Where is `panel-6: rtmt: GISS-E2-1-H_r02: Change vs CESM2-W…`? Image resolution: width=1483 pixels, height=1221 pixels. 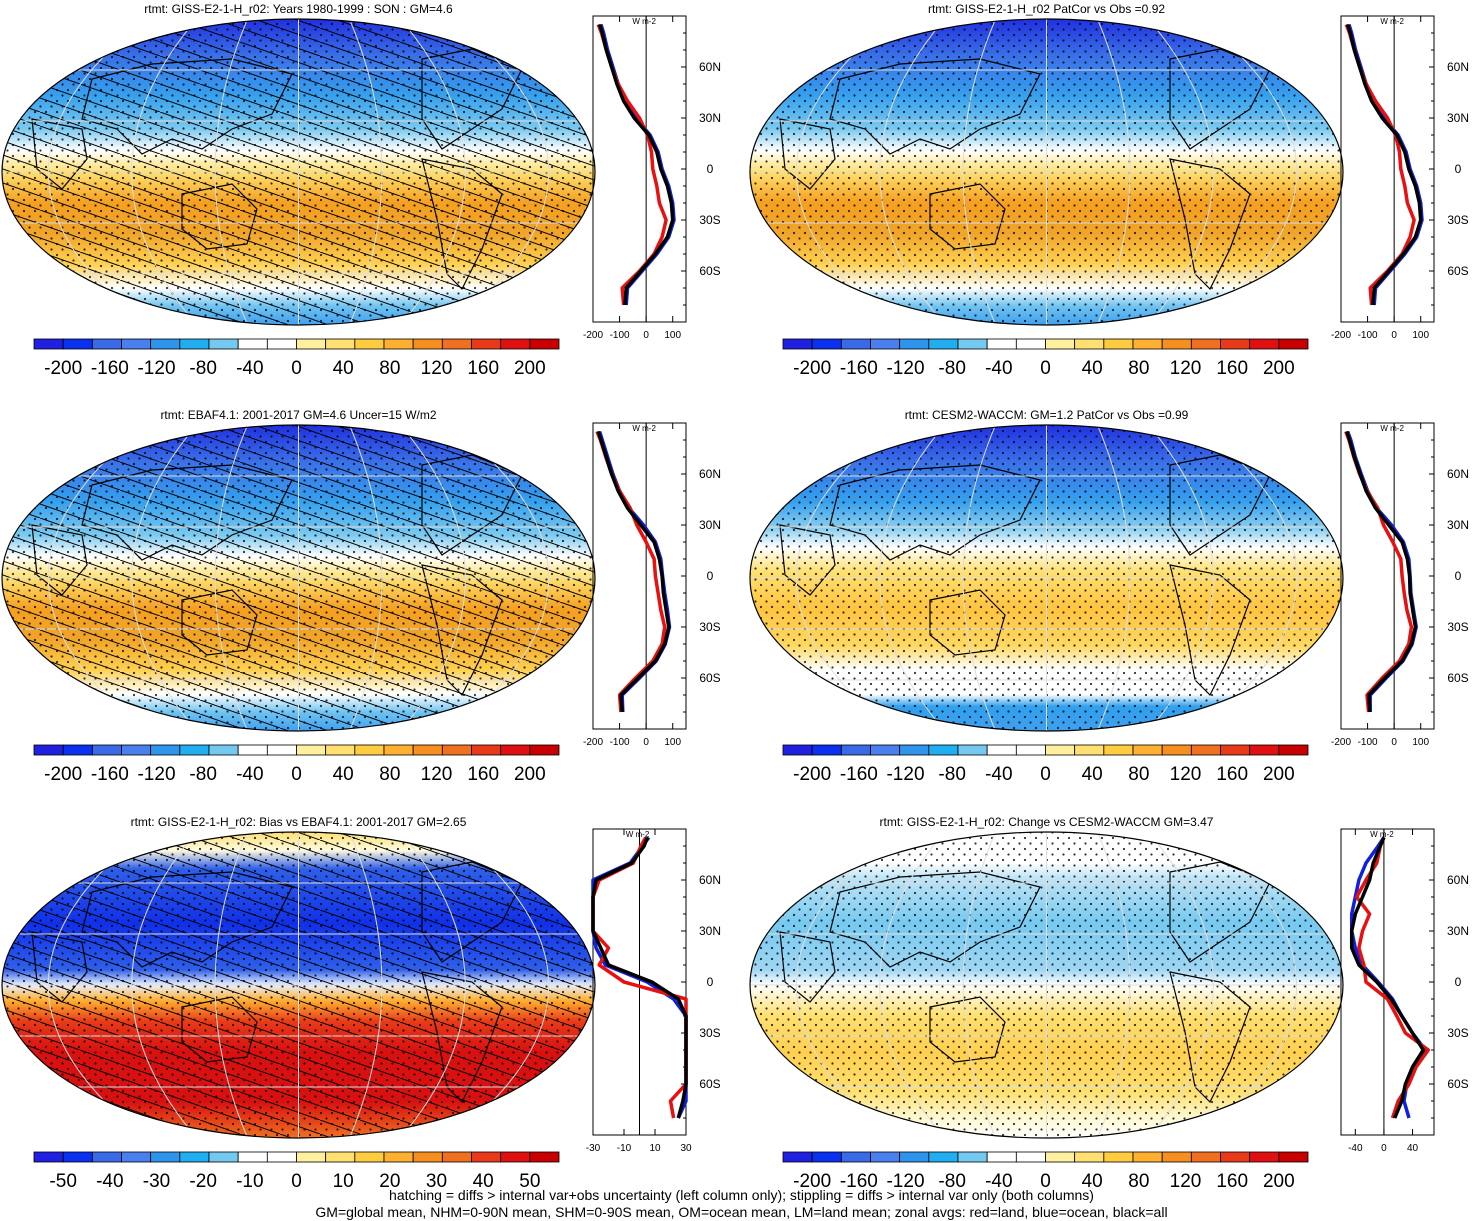
panel-6: rtmt: GISS-E2-1-H_r02: Change vs CESM2-W… is located at coordinates (1109, 1003).